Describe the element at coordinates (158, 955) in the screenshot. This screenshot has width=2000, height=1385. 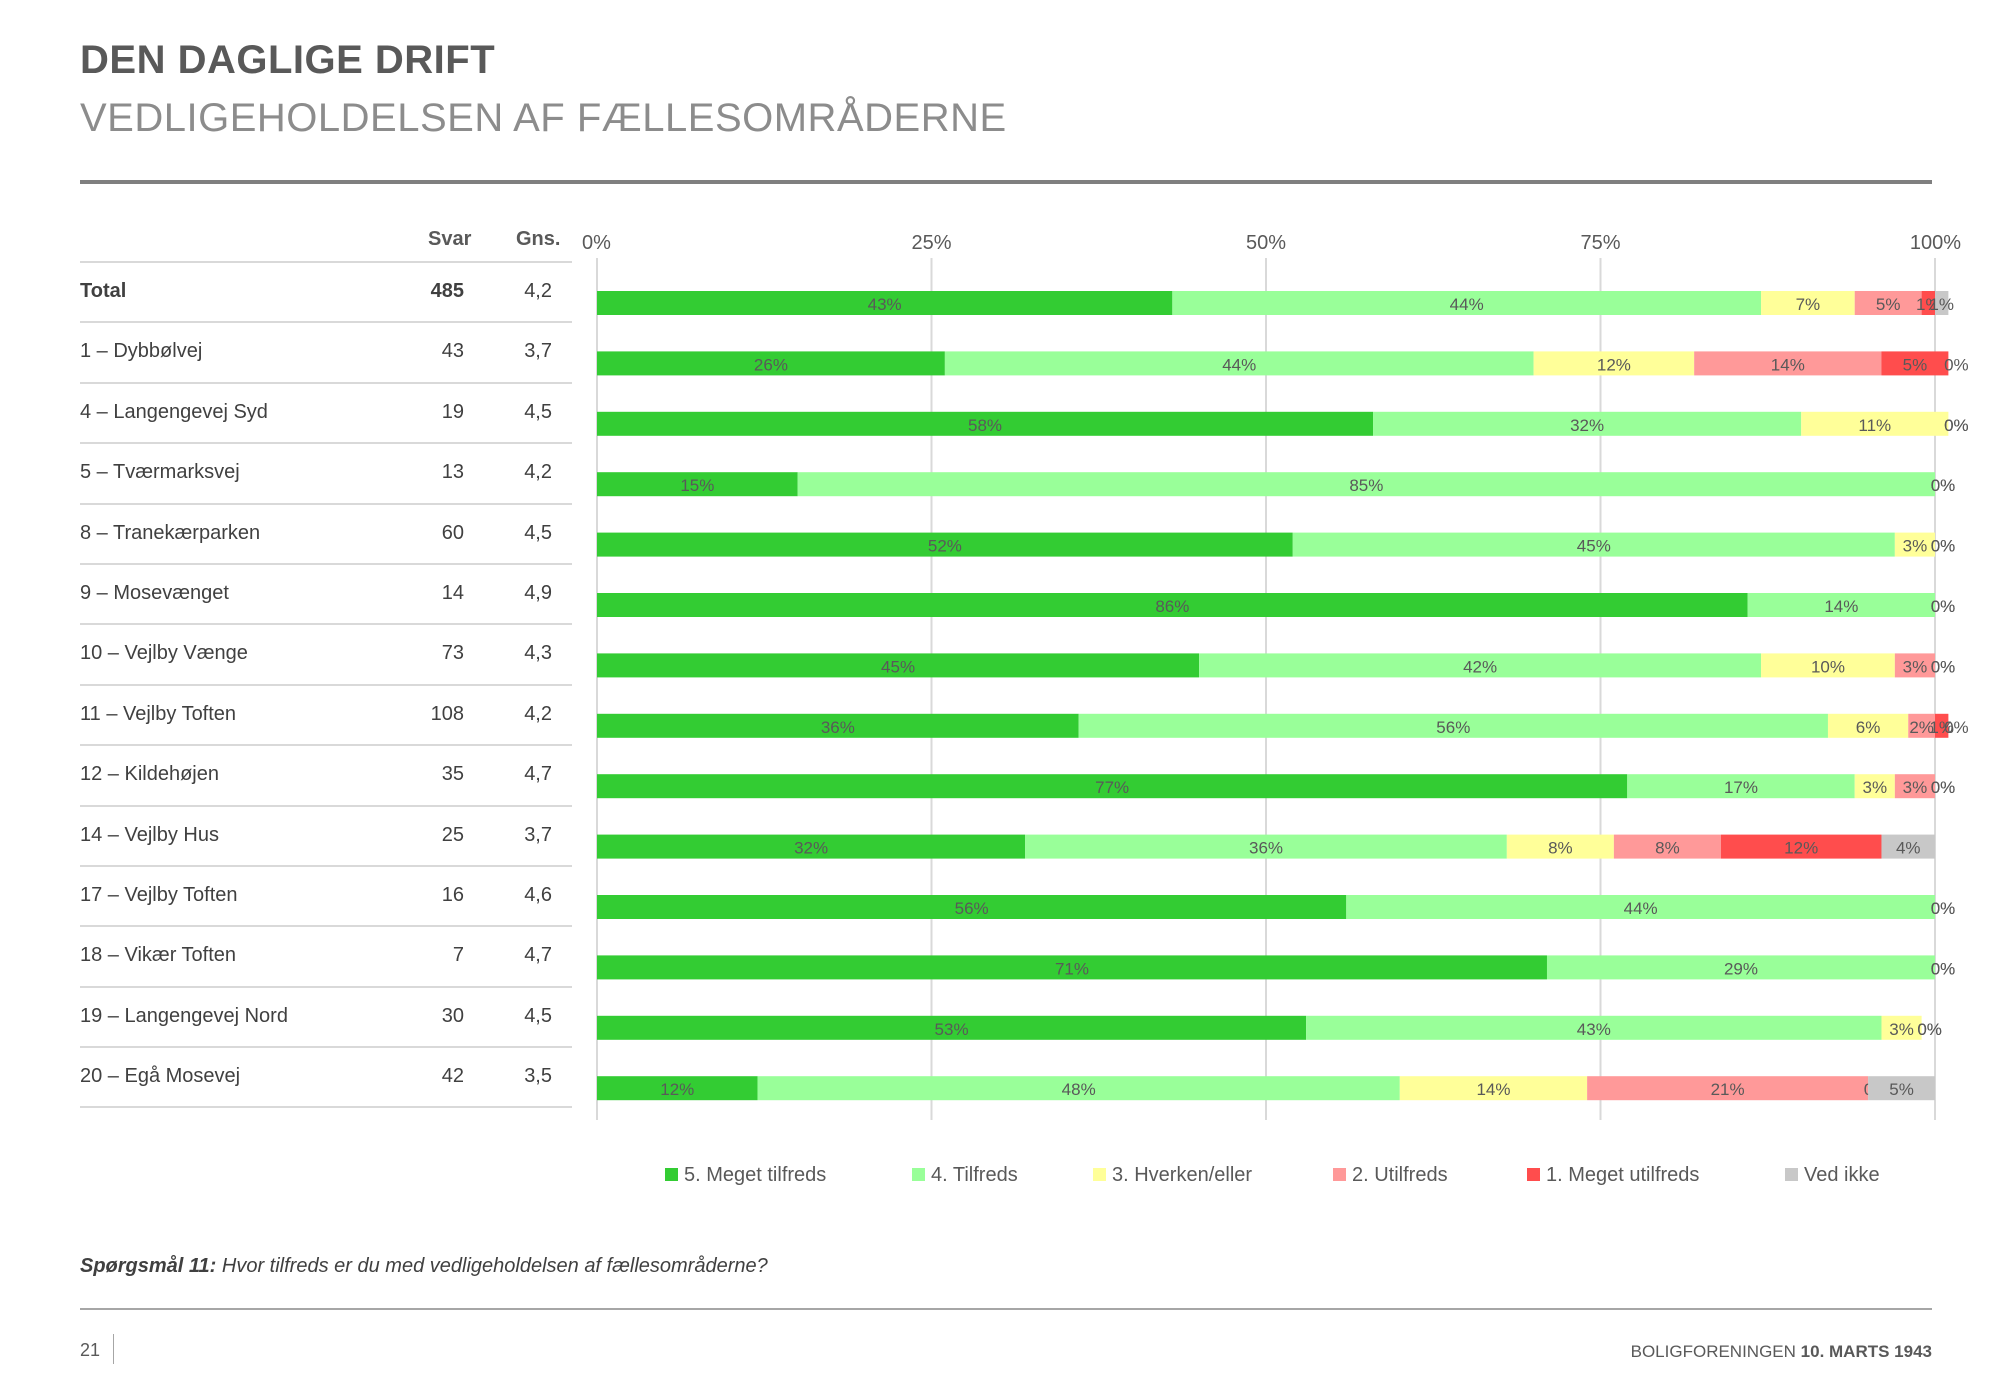
I see `row-label: 18 – Vikær Toften` at that location.